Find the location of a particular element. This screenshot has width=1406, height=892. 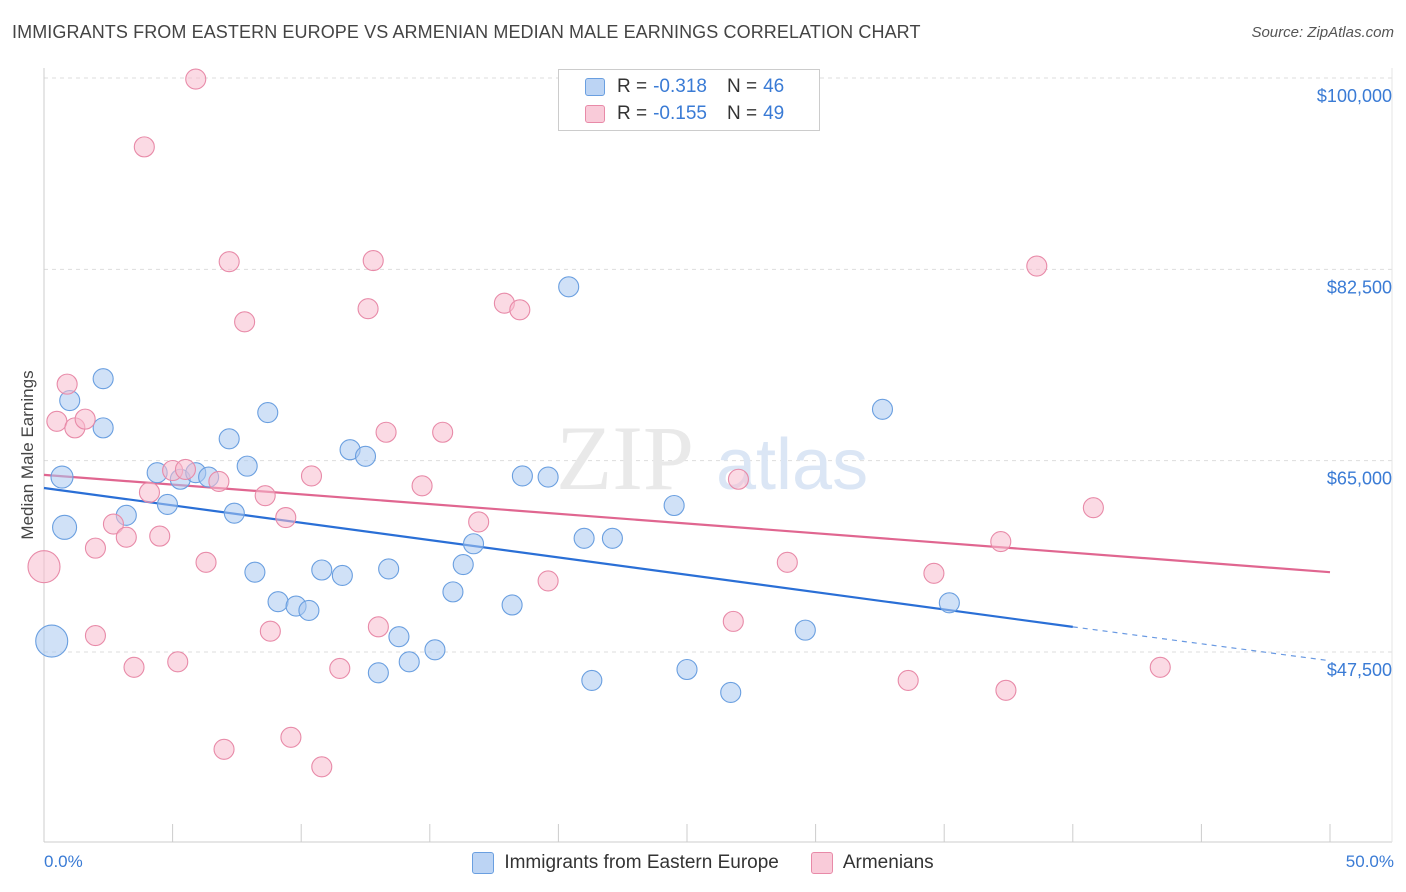

swatch-pink is located at coordinates (595, 114).